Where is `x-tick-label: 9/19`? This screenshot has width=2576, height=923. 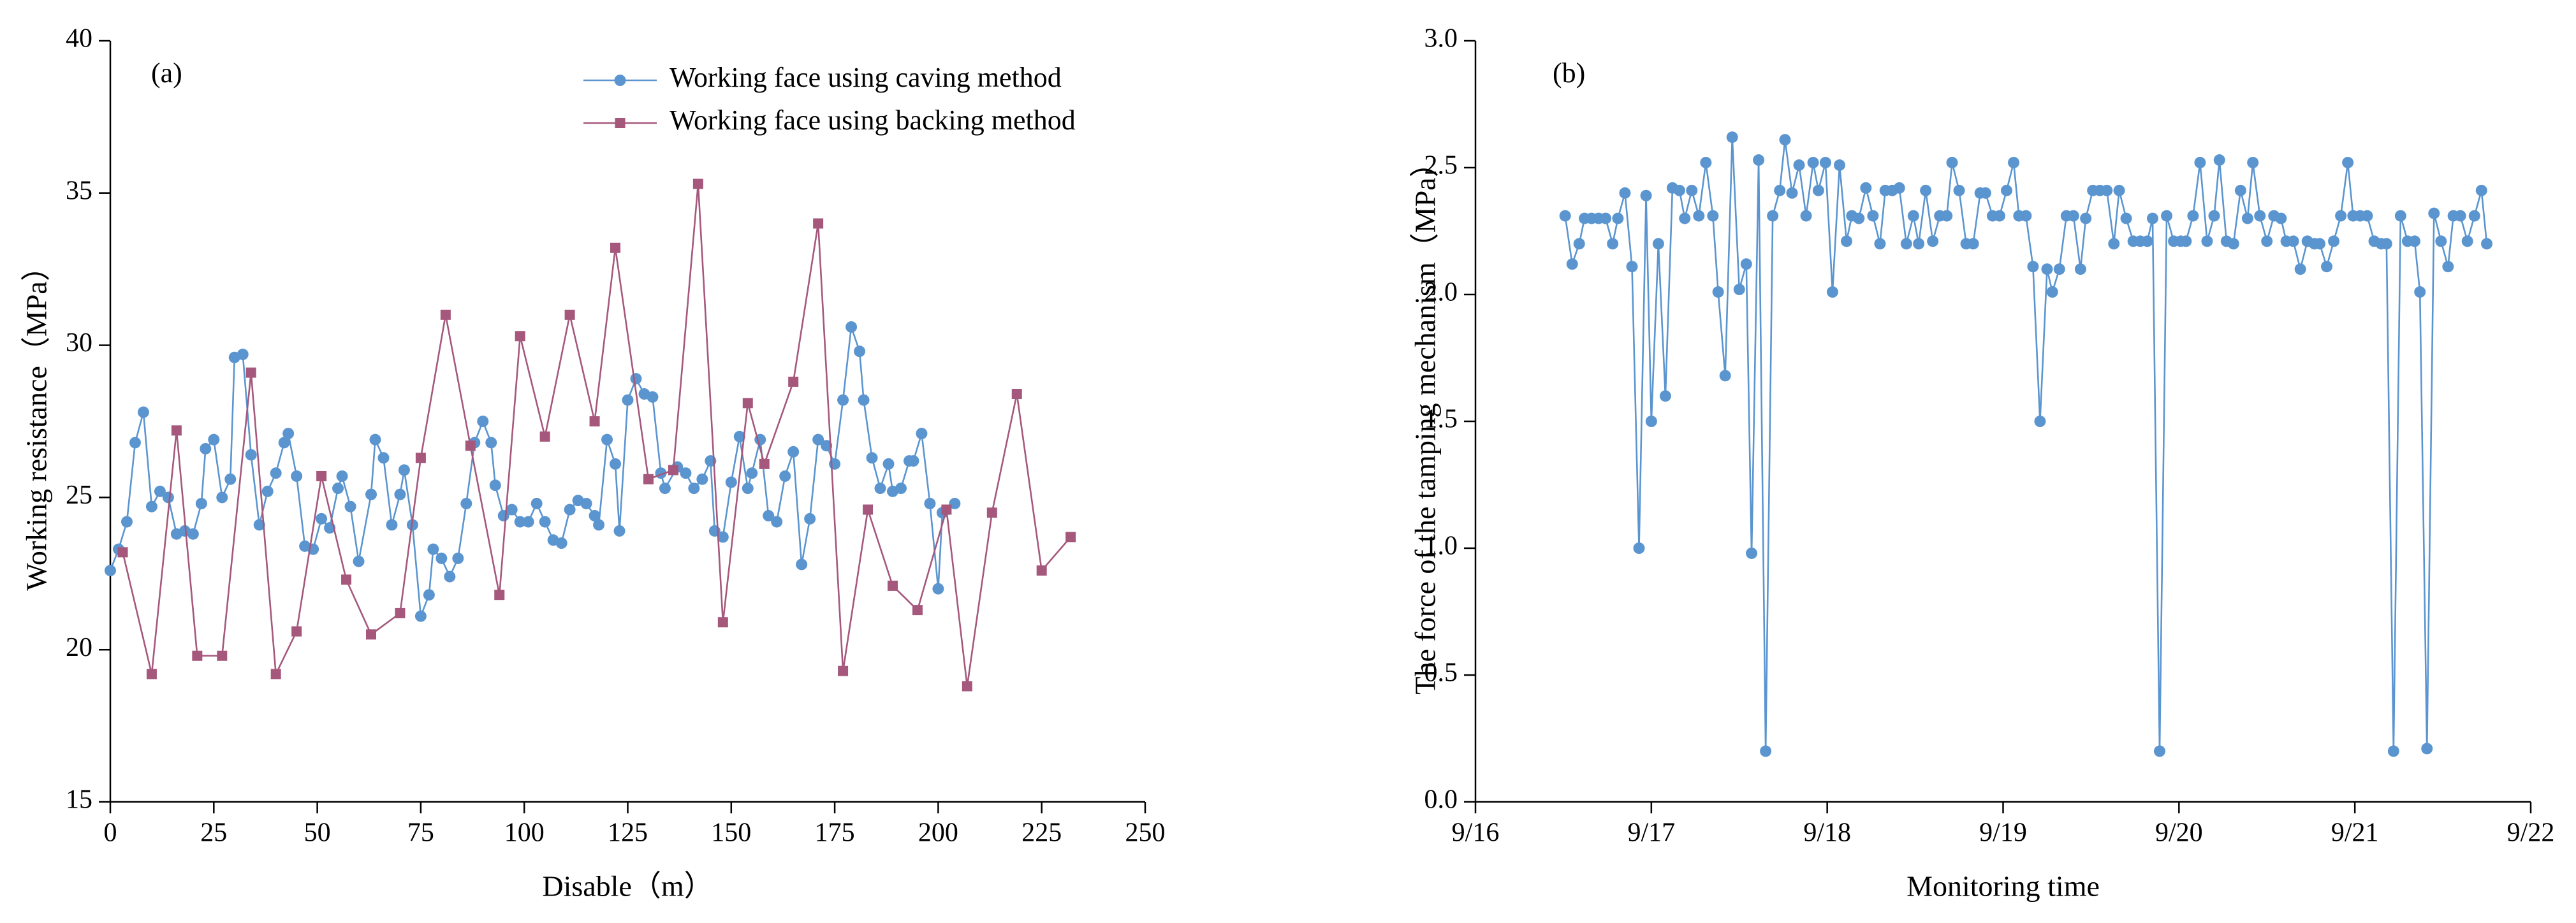
x-tick-label: 9/19 is located at coordinates (2003, 833).